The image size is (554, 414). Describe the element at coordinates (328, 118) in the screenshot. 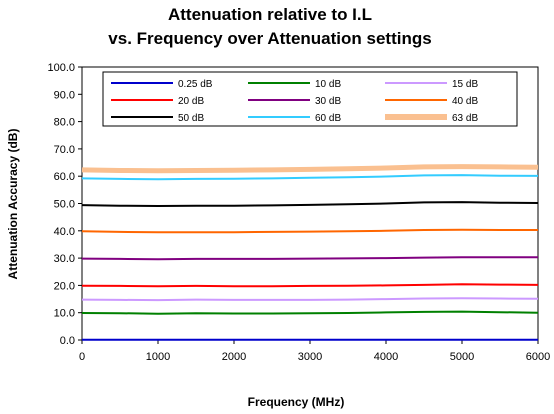

I see `legend-label: 60 dB` at that location.